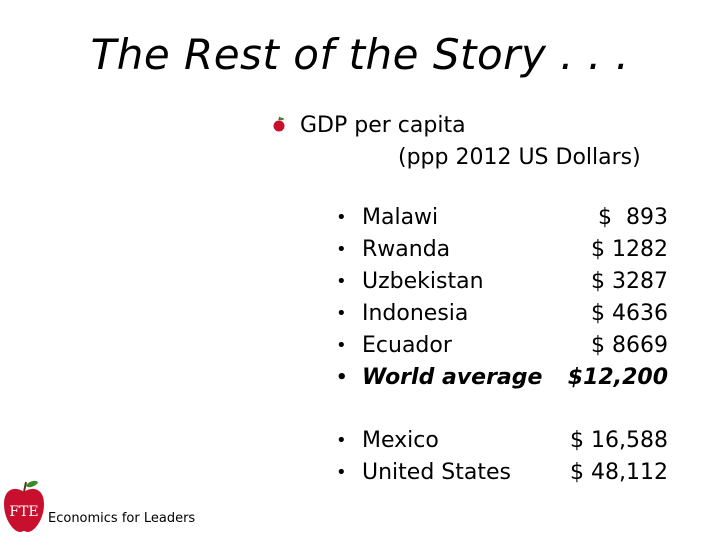 This screenshot has height=540, width=720. Describe the element at coordinates (519, 157) in the screenshot. I see `gdp-subheading: (ppp 2012 US Dollars)` at that location.